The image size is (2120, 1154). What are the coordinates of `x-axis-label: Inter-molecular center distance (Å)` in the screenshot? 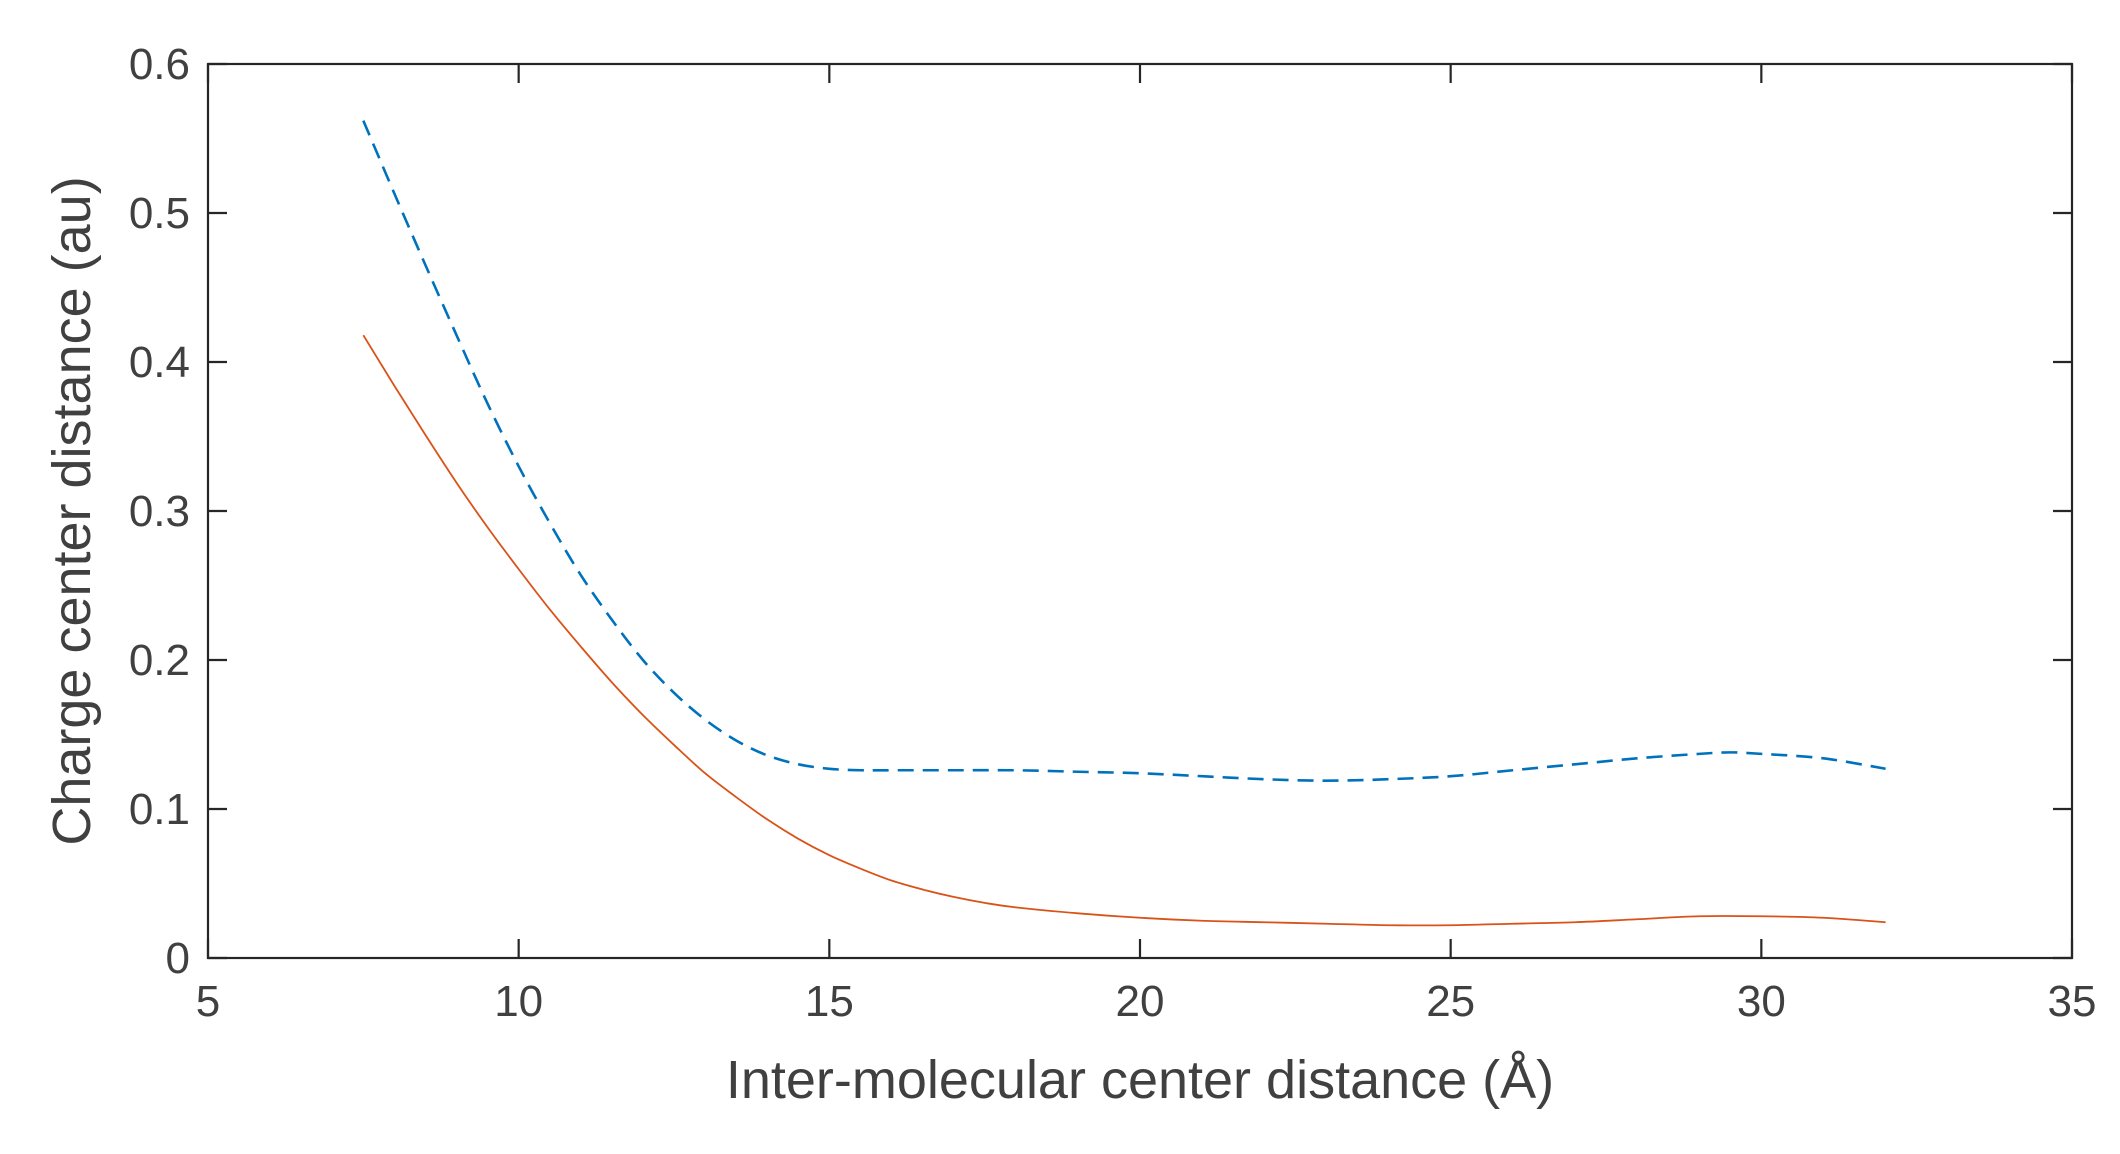 It's located at (1140, 1080).